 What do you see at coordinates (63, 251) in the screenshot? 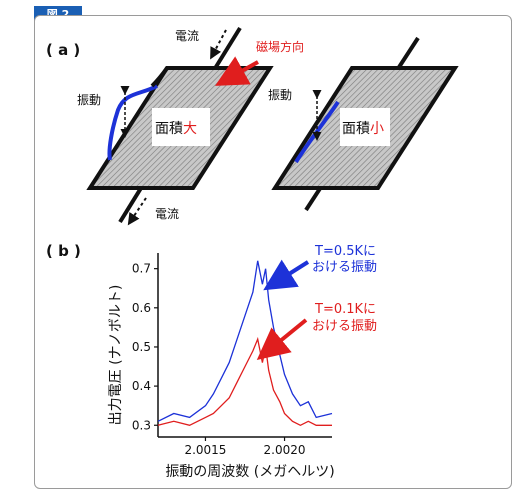
I see `panel-b-label: ( b )` at bounding box center [63, 251].